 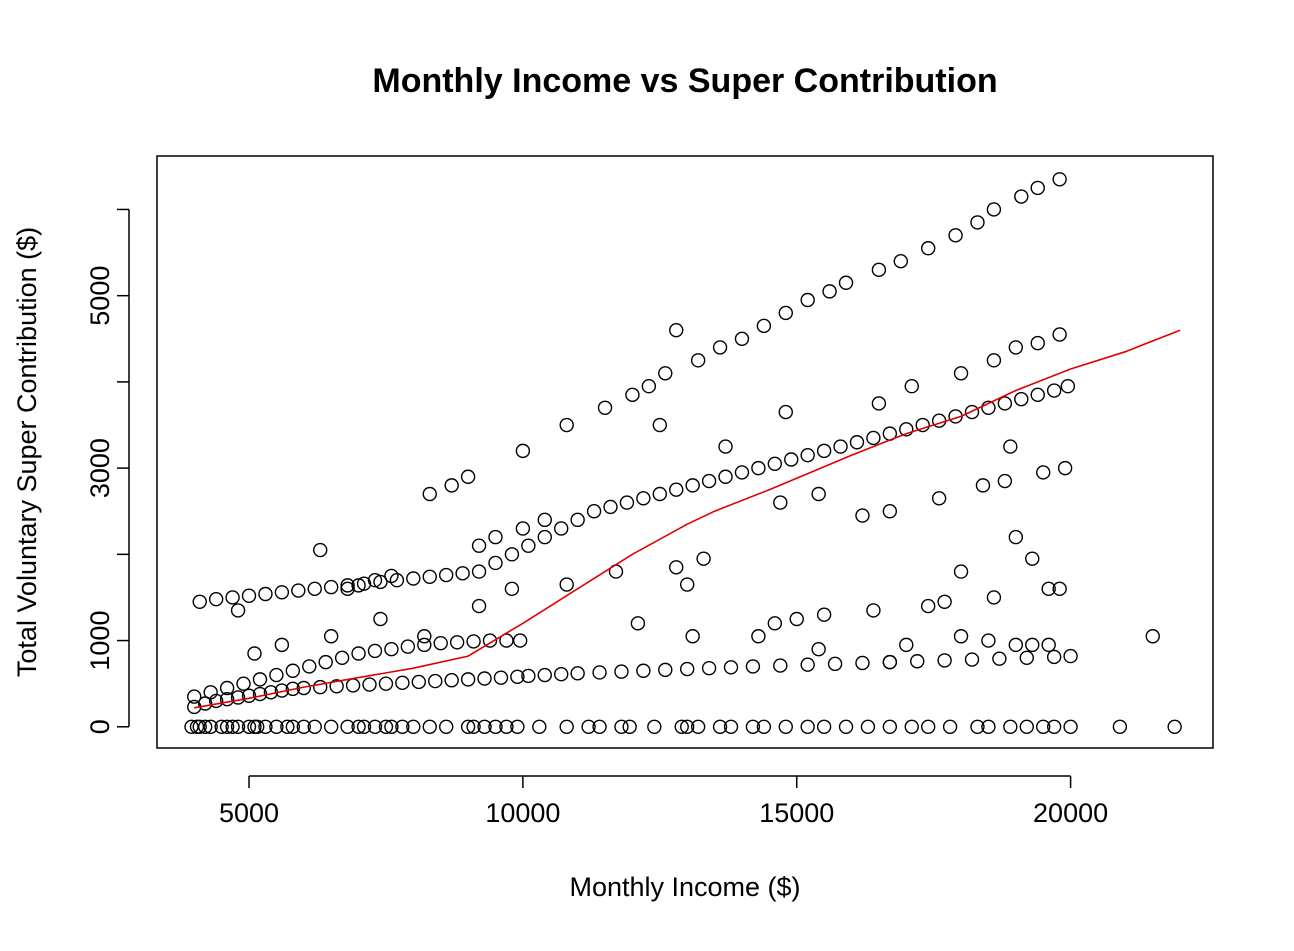 What do you see at coordinates (249, 813) in the screenshot?
I see `x-tick-label: 5000` at bounding box center [249, 813].